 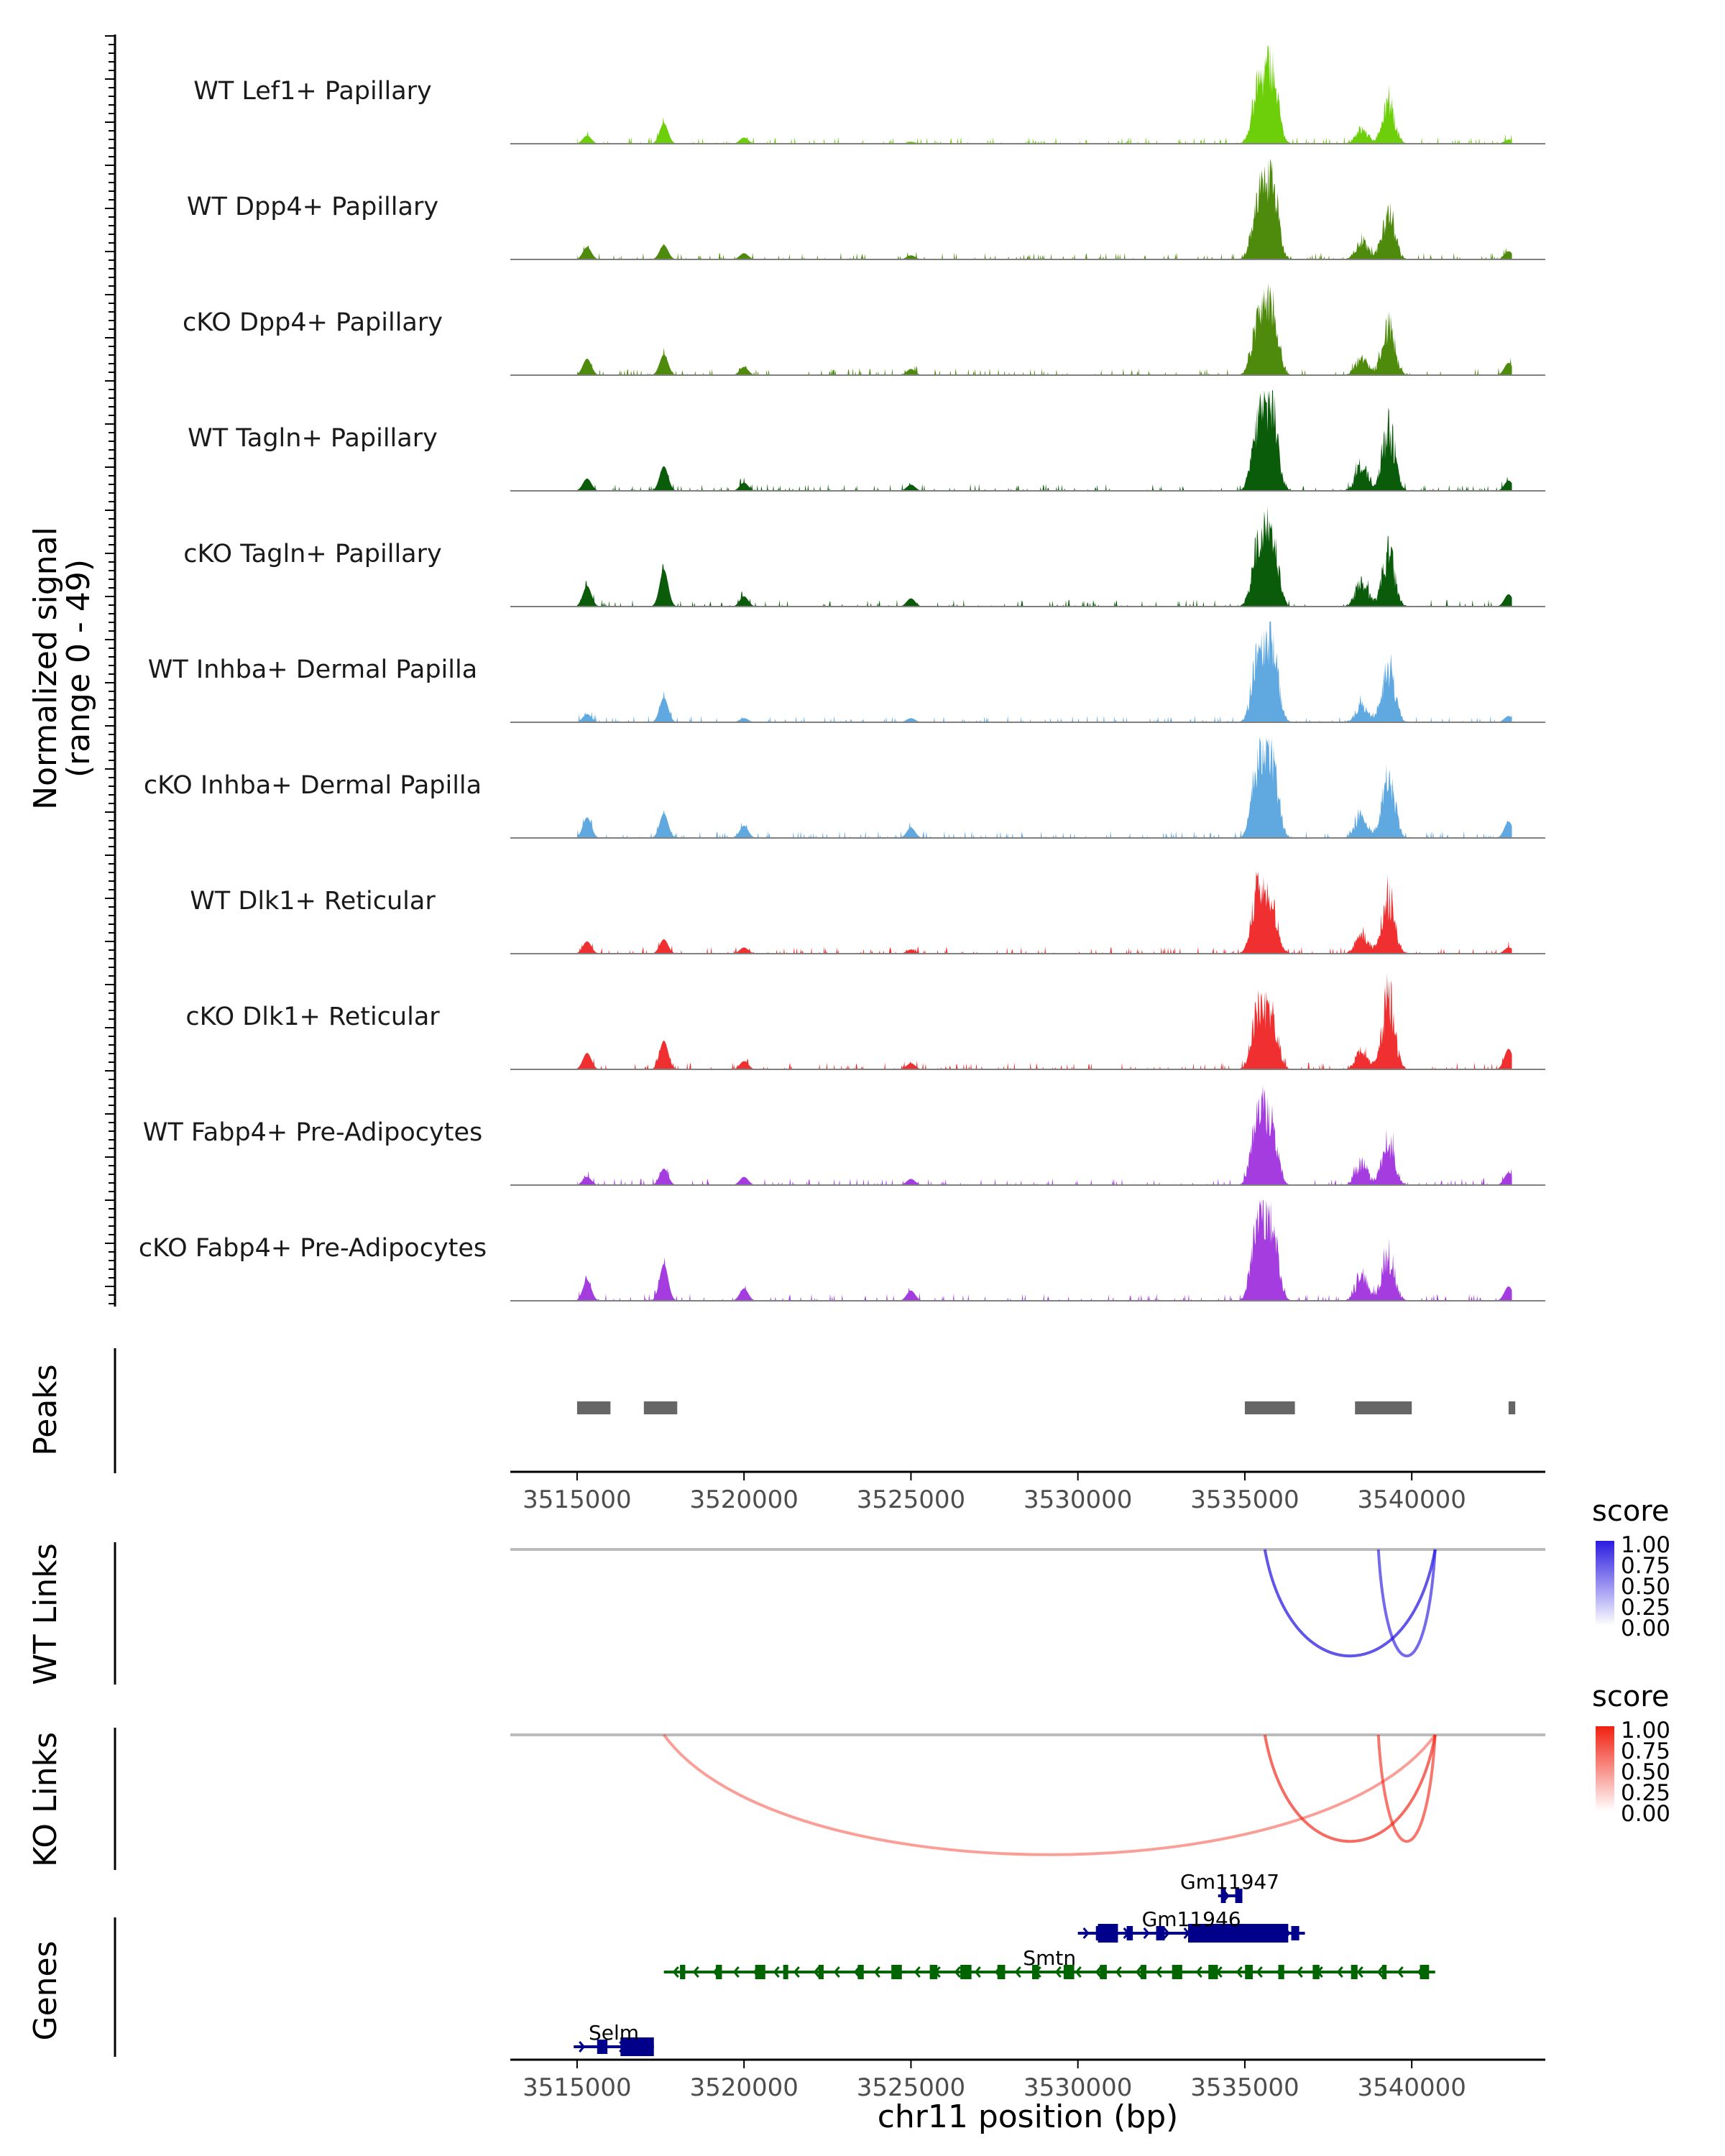 I want to click on gene-label: Gm11947, so click(x=1229, y=1882).